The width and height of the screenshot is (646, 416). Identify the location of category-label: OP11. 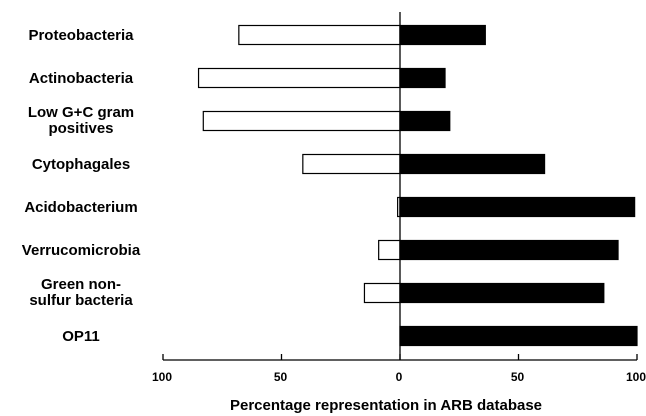
(81, 336).